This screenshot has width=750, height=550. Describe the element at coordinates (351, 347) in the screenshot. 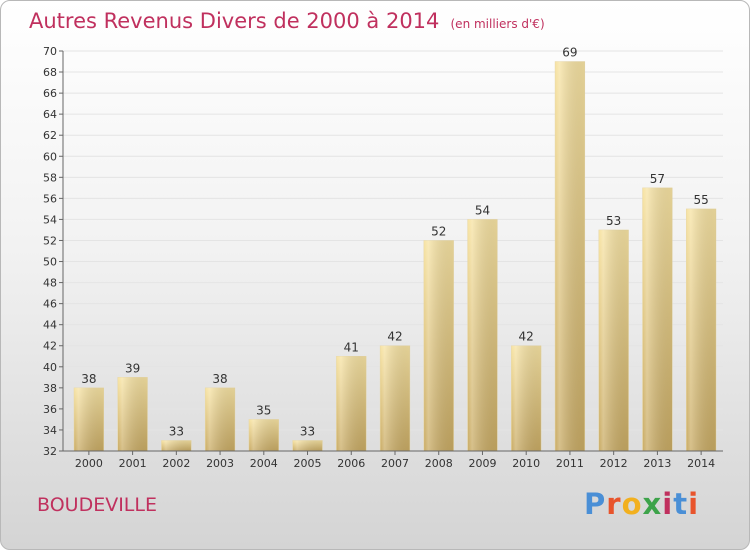

I see `bar-value-label: 41` at that location.